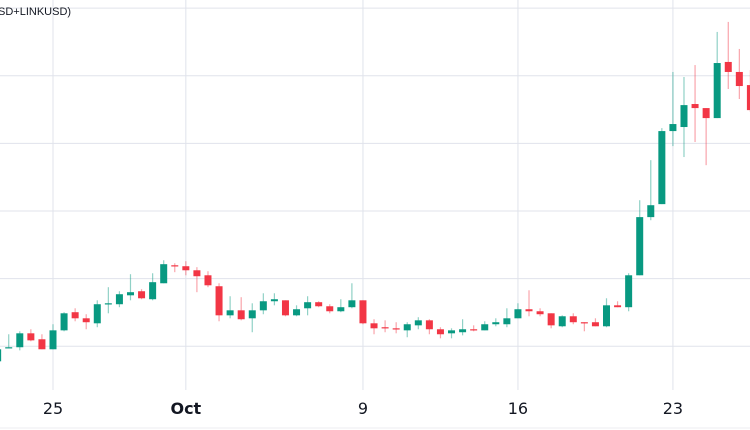 This screenshot has width=750, height=430. What do you see at coordinates (53, 408) in the screenshot?
I see `x-tick-label: 25` at bounding box center [53, 408].